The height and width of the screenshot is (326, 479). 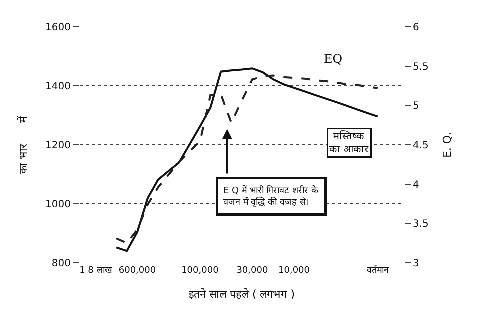 What do you see at coordinates (333, 59) in the screenshot?
I see `series-label: EQ` at bounding box center [333, 59].